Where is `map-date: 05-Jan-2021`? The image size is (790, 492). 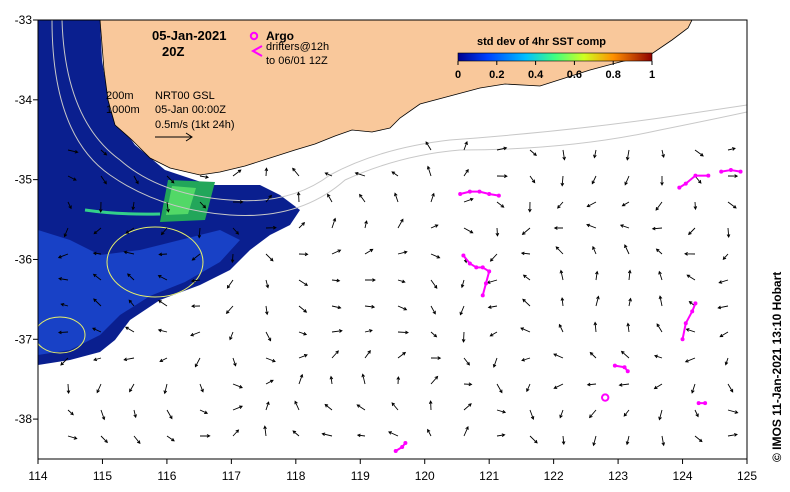
map-date: 05-Jan-2021 is located at coordinates (189, 35).